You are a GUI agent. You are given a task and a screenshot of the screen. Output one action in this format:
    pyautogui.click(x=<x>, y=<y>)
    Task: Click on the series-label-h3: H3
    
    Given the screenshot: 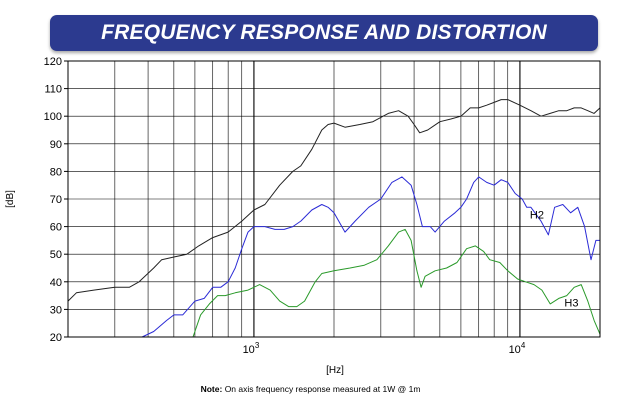 What is the action you would take?
    pyautogui.click(x=571, y=304)
    